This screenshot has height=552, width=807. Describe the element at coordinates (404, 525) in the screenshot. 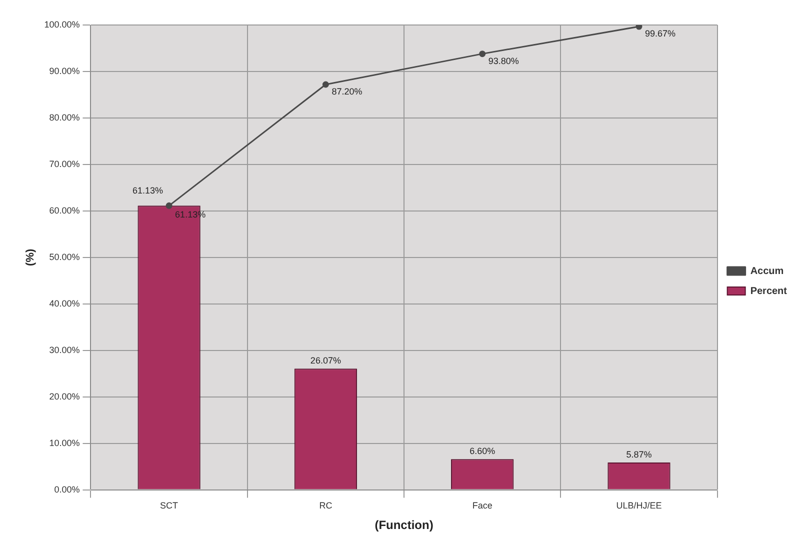

I see `x-axis-title: (Function)` at that location.